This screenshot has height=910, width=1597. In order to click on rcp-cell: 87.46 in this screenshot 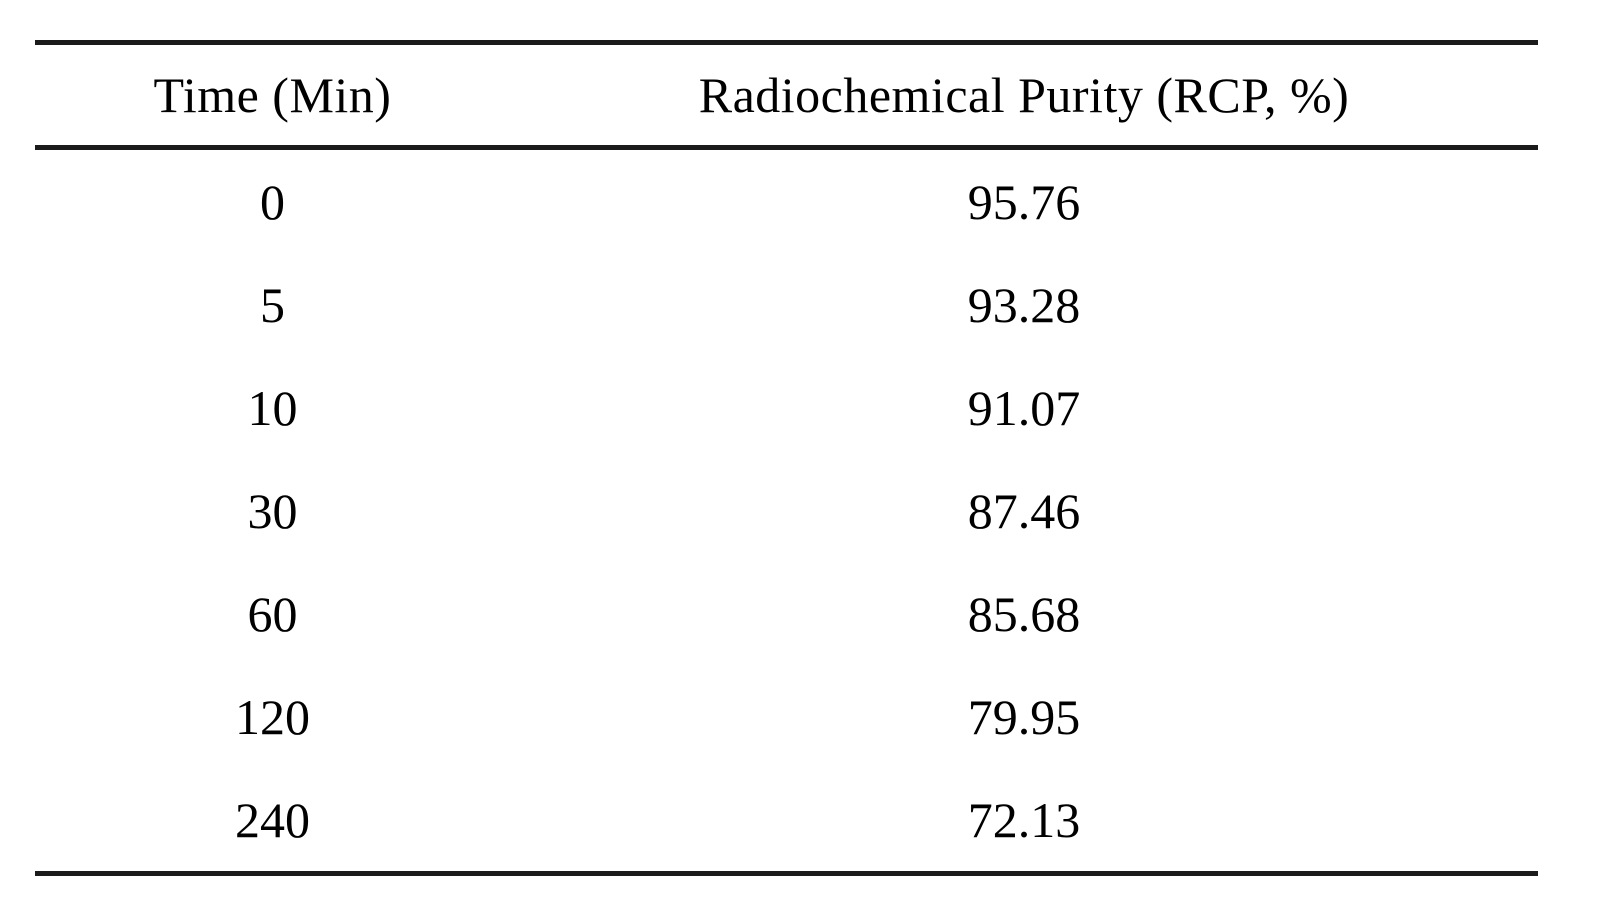, I will do `click(1024, 510)`.